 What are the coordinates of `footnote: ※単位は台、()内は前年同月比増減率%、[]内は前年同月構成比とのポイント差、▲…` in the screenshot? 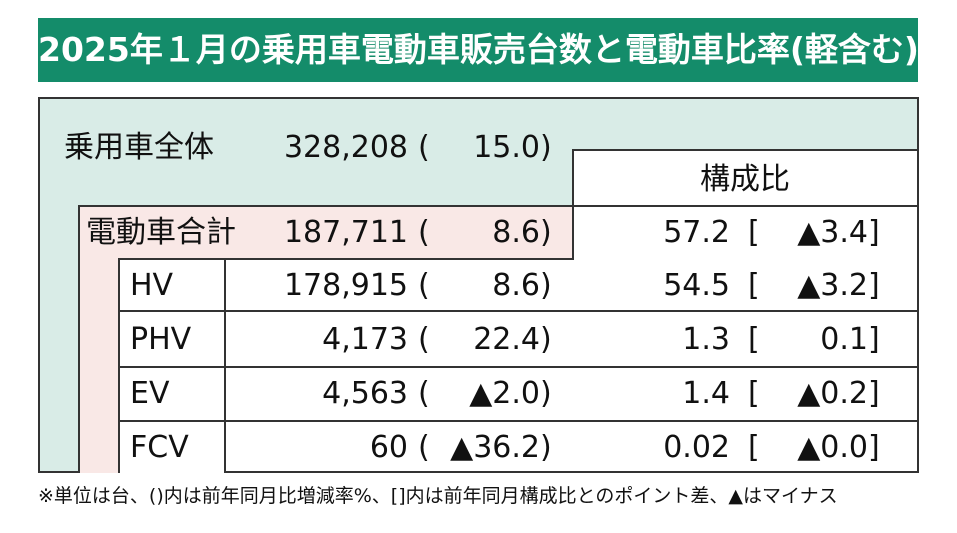 It's located at (438, 496).